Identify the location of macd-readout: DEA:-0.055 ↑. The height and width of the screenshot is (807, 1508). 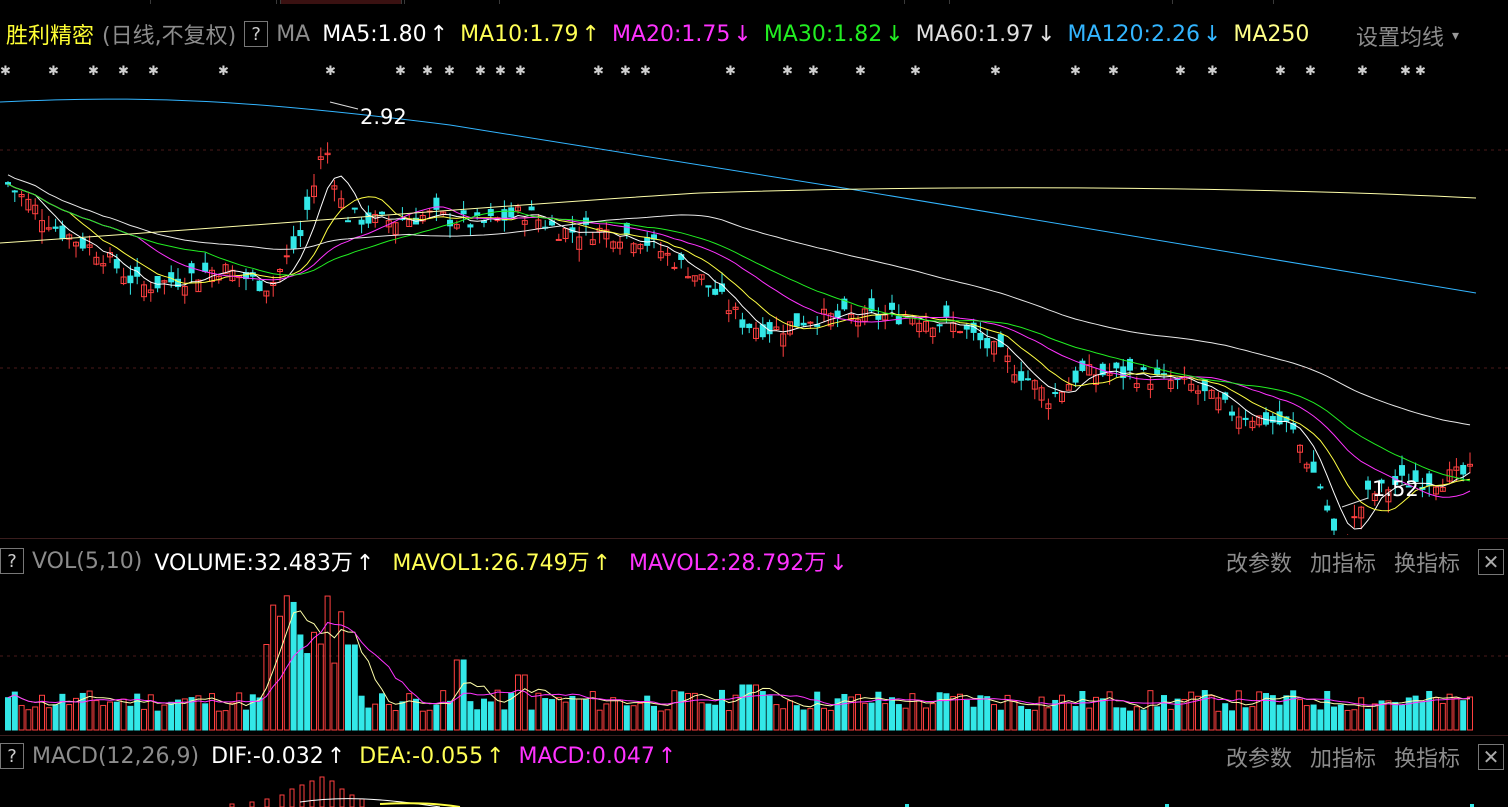
(431, 756).